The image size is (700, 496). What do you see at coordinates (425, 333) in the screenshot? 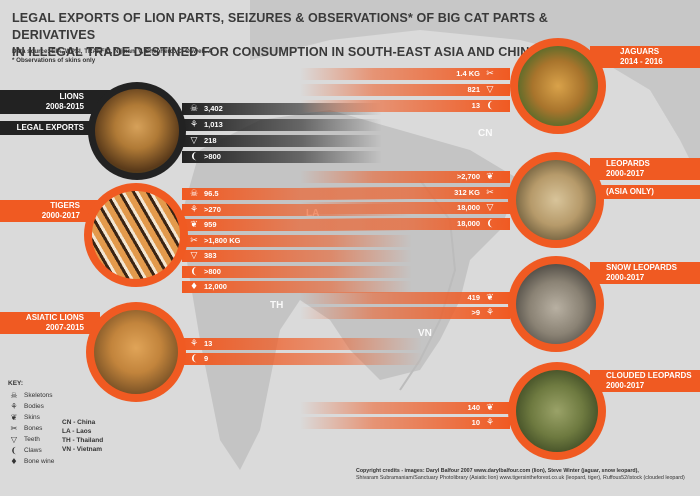
I see `map-label-vn: VN` at bounding box center [425, 333].